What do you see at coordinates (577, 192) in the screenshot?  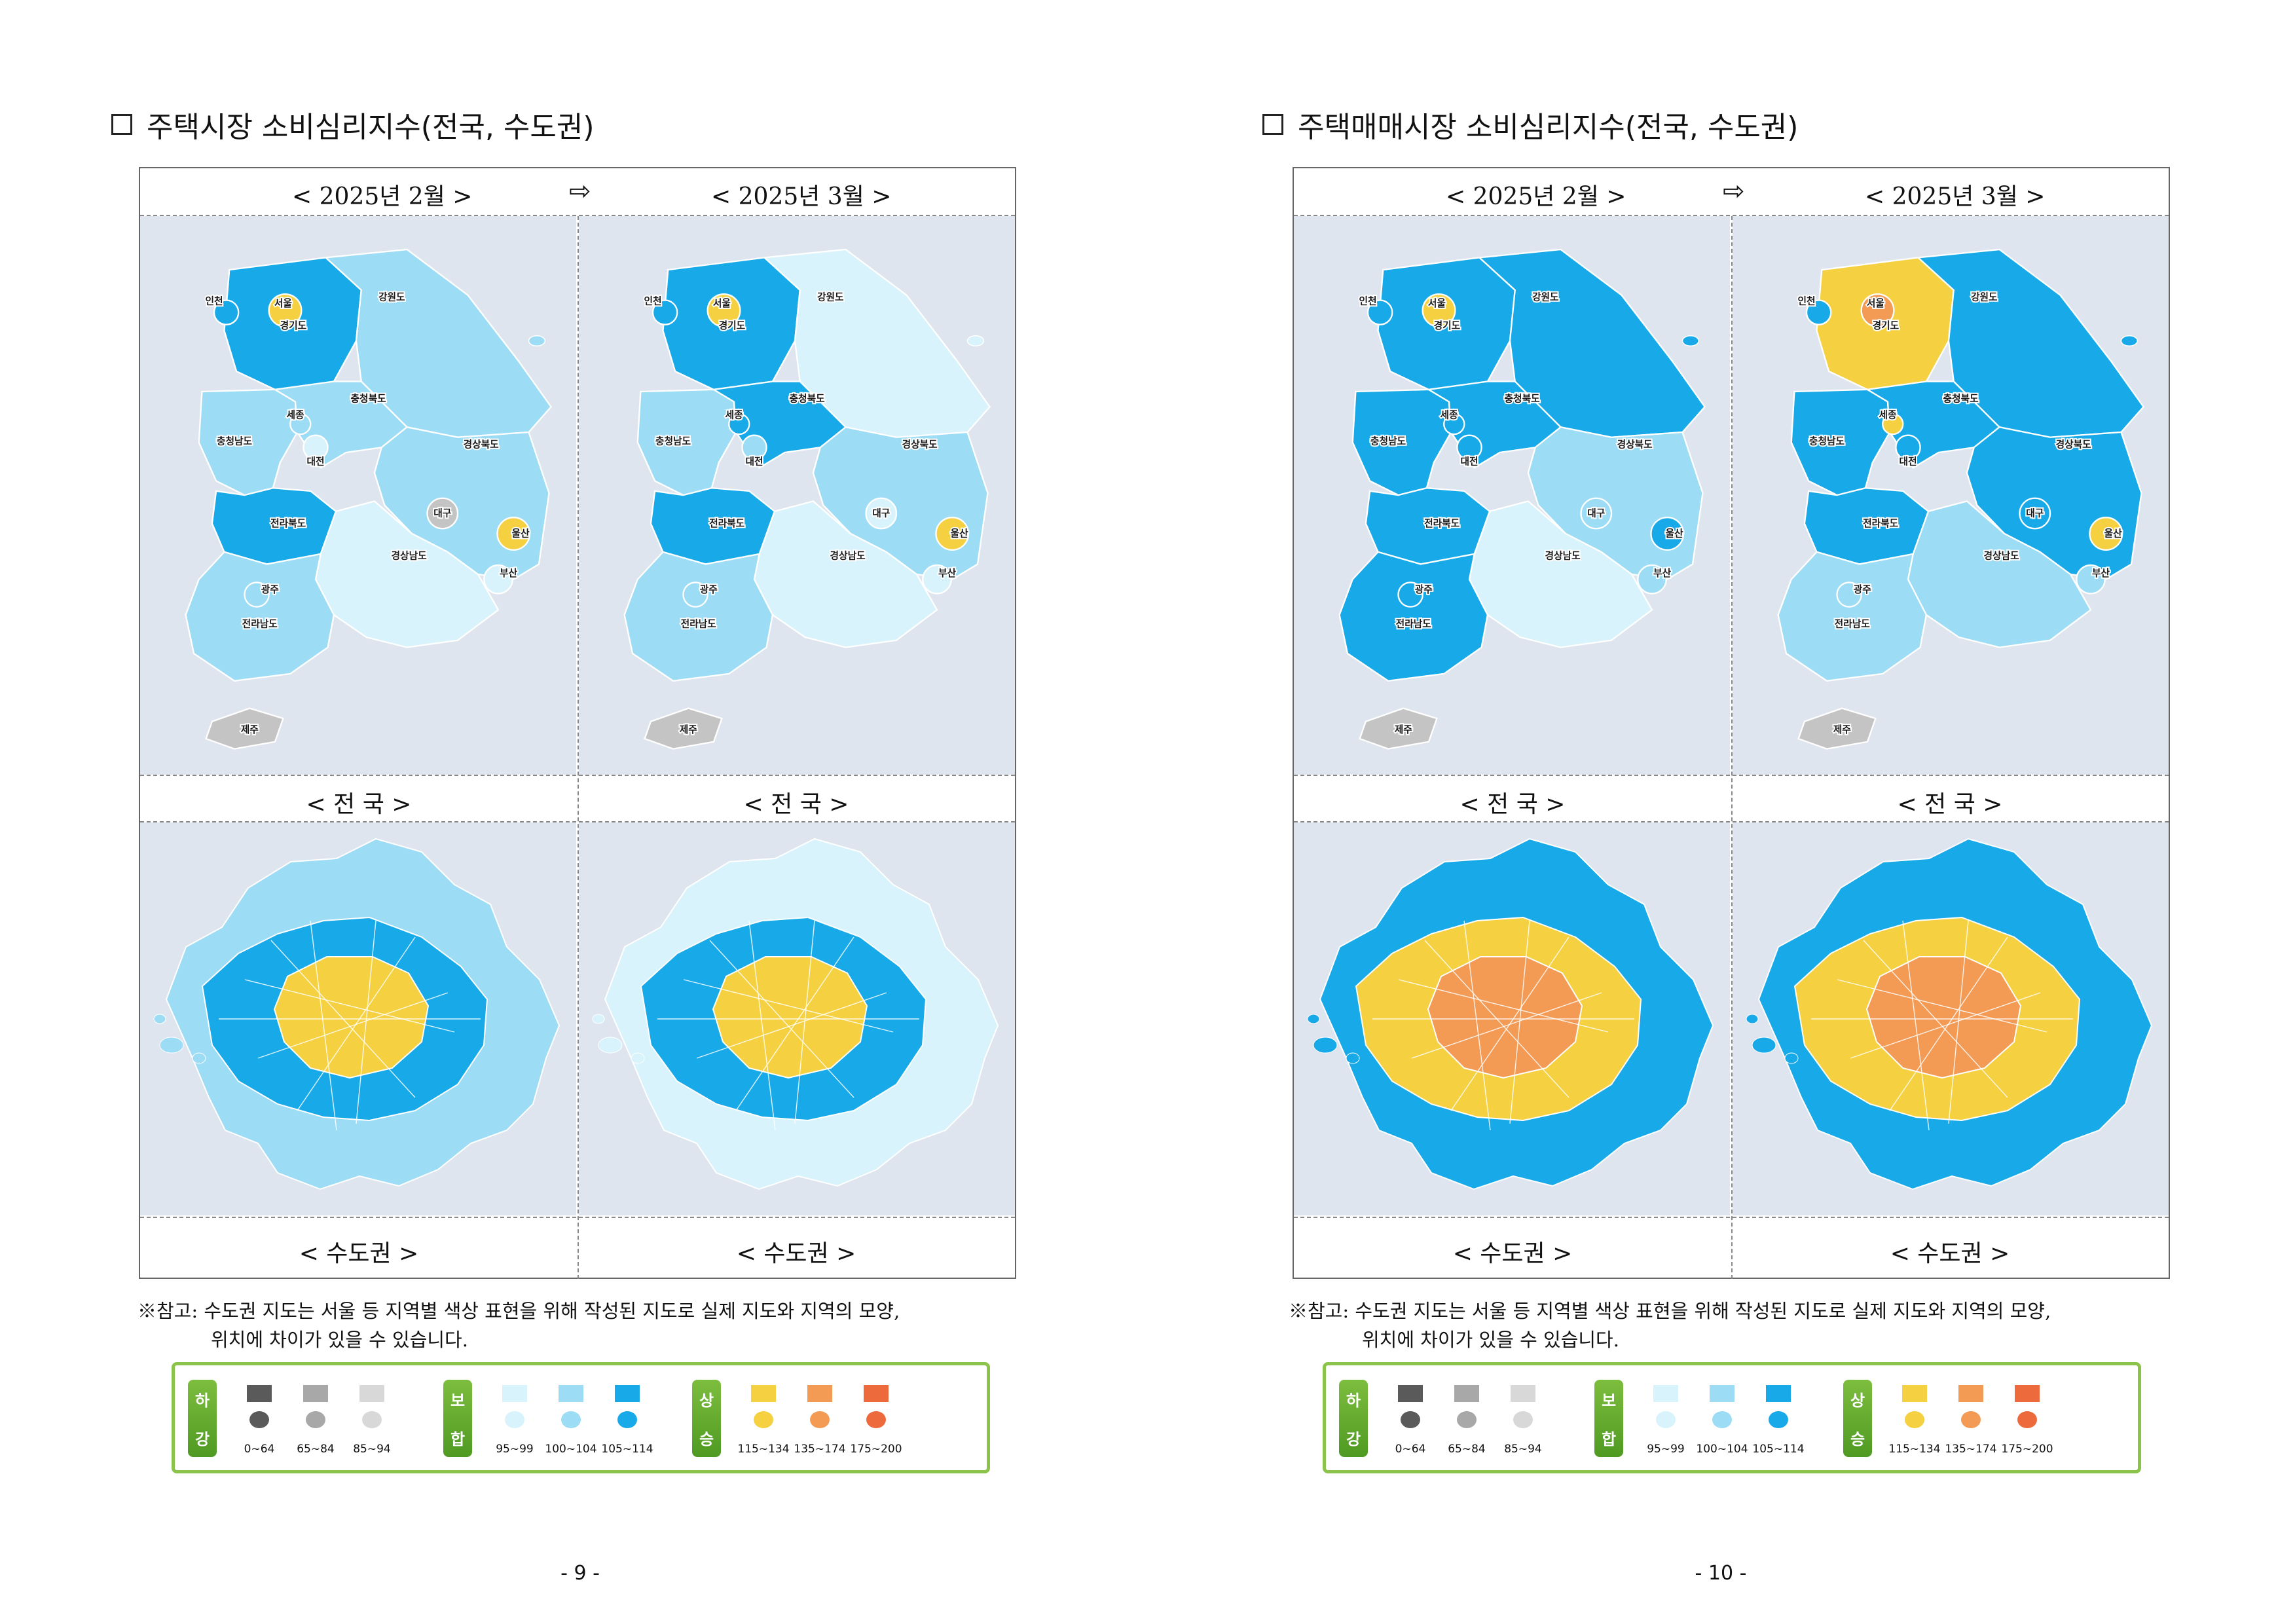 I see `period-header: < 2025년 2월 > ⇨ < 2025년 3월 >` at bounding box center [577, 192].